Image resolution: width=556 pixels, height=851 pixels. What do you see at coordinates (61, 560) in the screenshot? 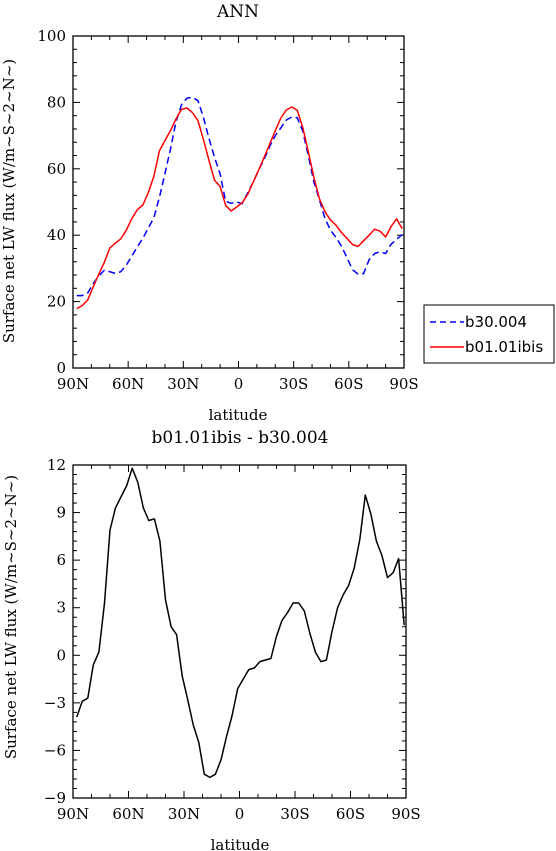
I see `y-tick-label: 6` at bounding box center [61, 560].